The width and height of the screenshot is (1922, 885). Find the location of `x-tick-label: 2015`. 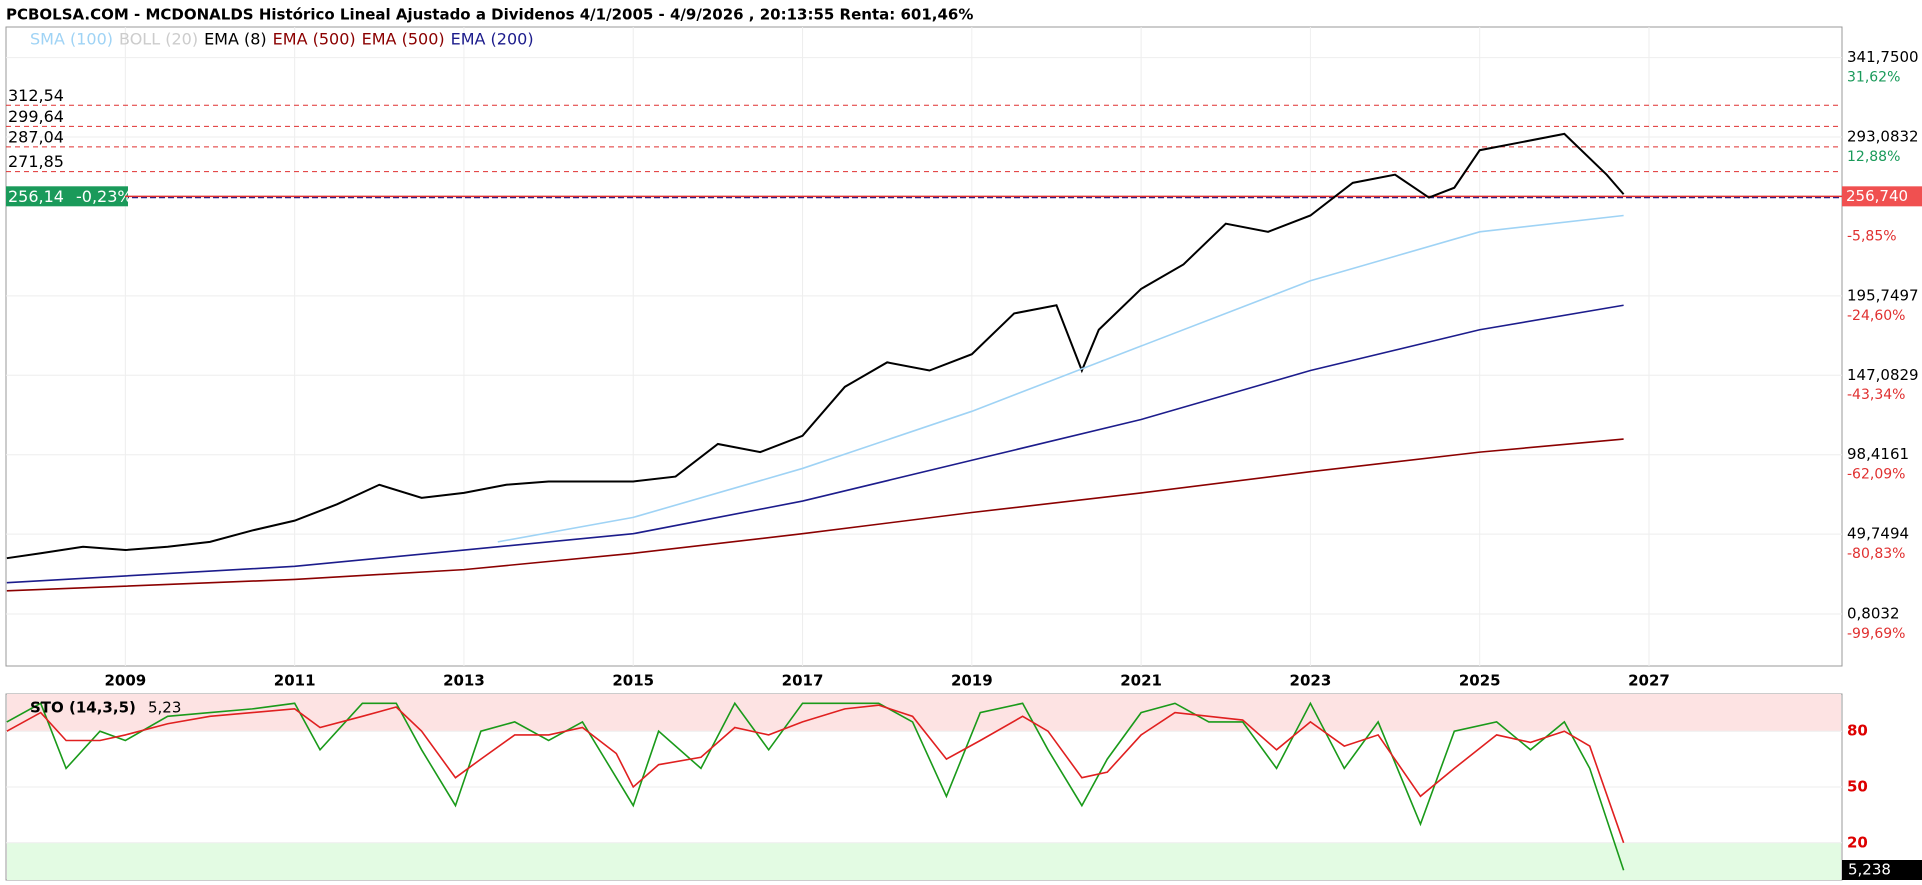

x-tick-label: 2015 is located at coordinates (633, 681).